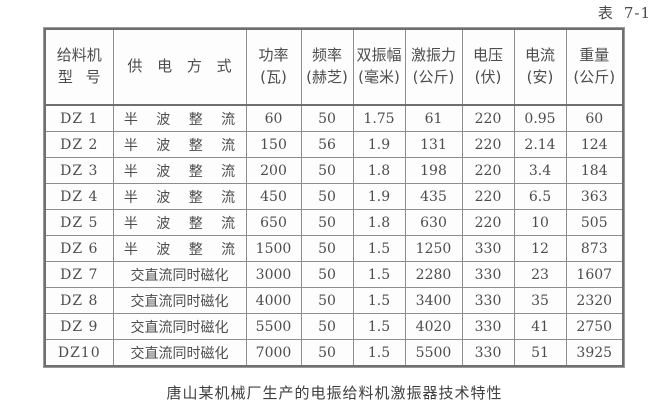  What do you see at coordinates (433, 118) in the screenshot?
I see `cell-exciting-force: 61` at bounding box center [433, 118].